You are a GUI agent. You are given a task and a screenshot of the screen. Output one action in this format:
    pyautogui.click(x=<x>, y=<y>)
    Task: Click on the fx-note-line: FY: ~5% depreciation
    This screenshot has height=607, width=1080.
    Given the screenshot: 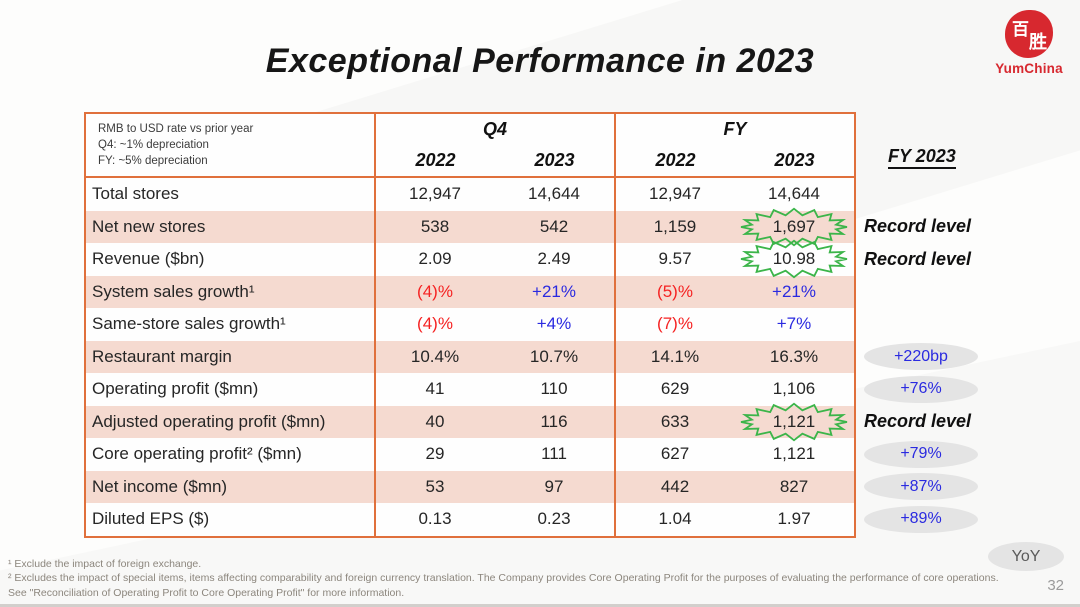 What is the action you would take?
    pyautogui.click(x=153, y=161)
    